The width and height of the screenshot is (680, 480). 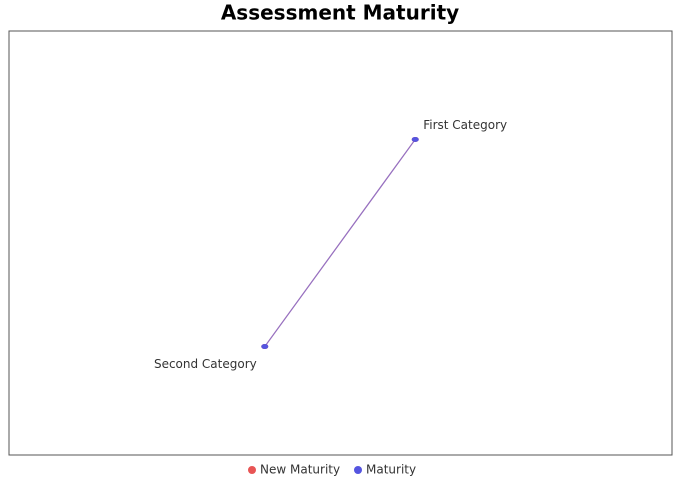 What do you see at coordinates (340, 13) in the screenshot?
I see `chart-title: Assessment Maturity` at bounding box center [340, 13].